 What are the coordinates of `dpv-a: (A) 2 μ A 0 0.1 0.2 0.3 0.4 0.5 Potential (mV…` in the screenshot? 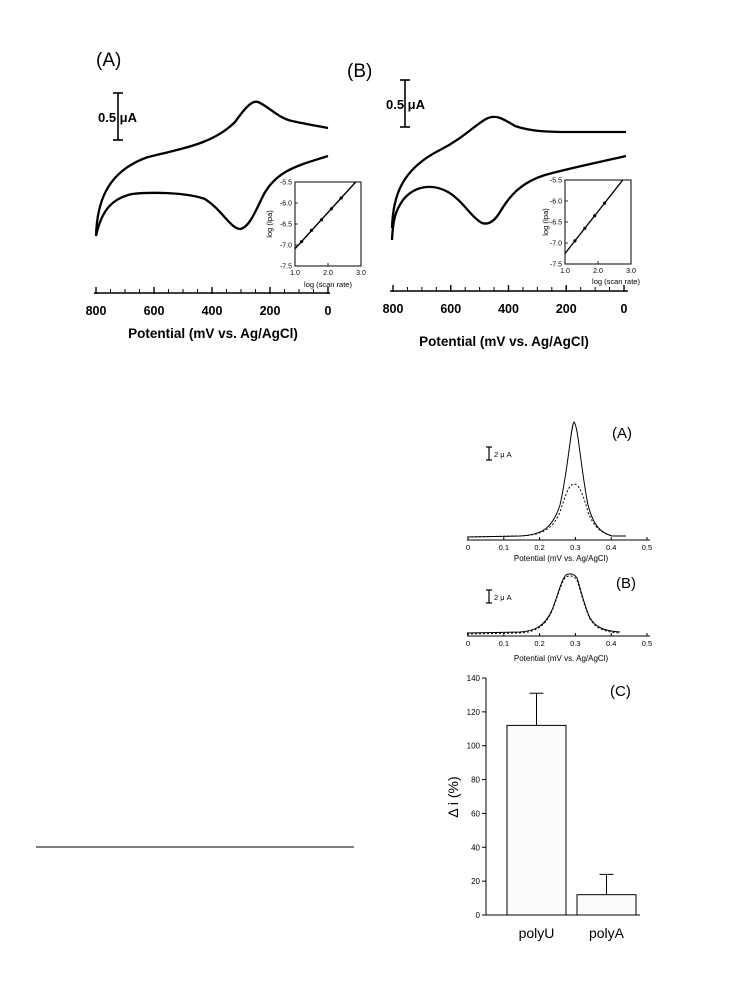 It's located at (559, 492).